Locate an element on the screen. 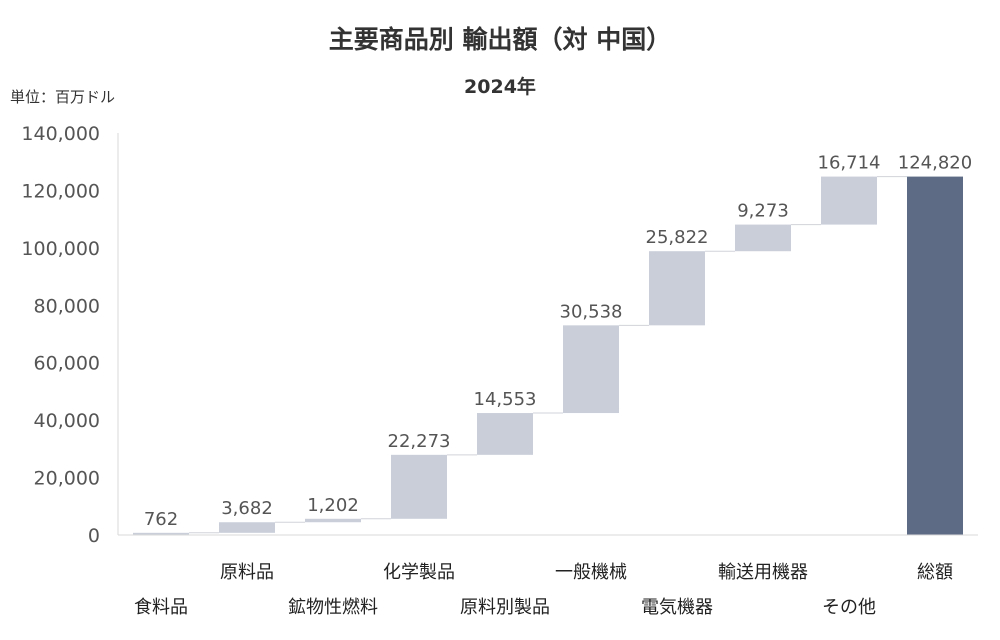  y-tick-label: 60,000 is located at coordinates (67, 364).